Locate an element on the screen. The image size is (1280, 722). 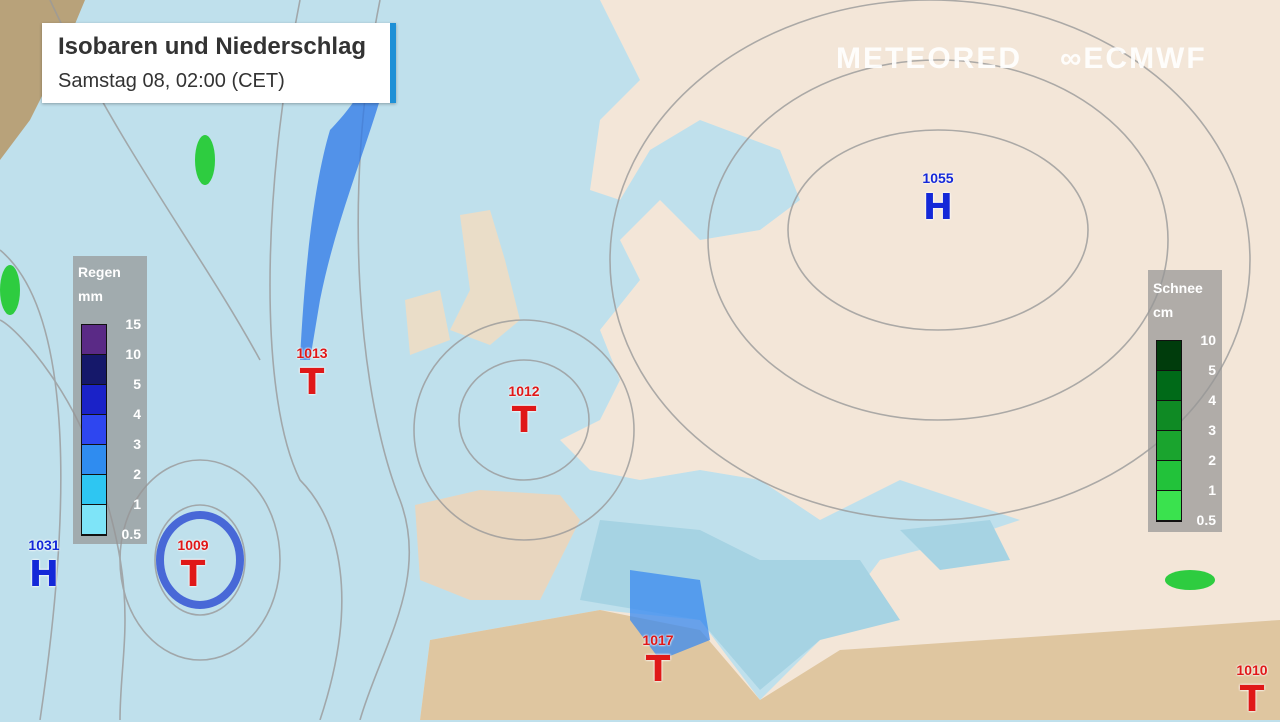
africa-land is located at coordinates (850, 665).